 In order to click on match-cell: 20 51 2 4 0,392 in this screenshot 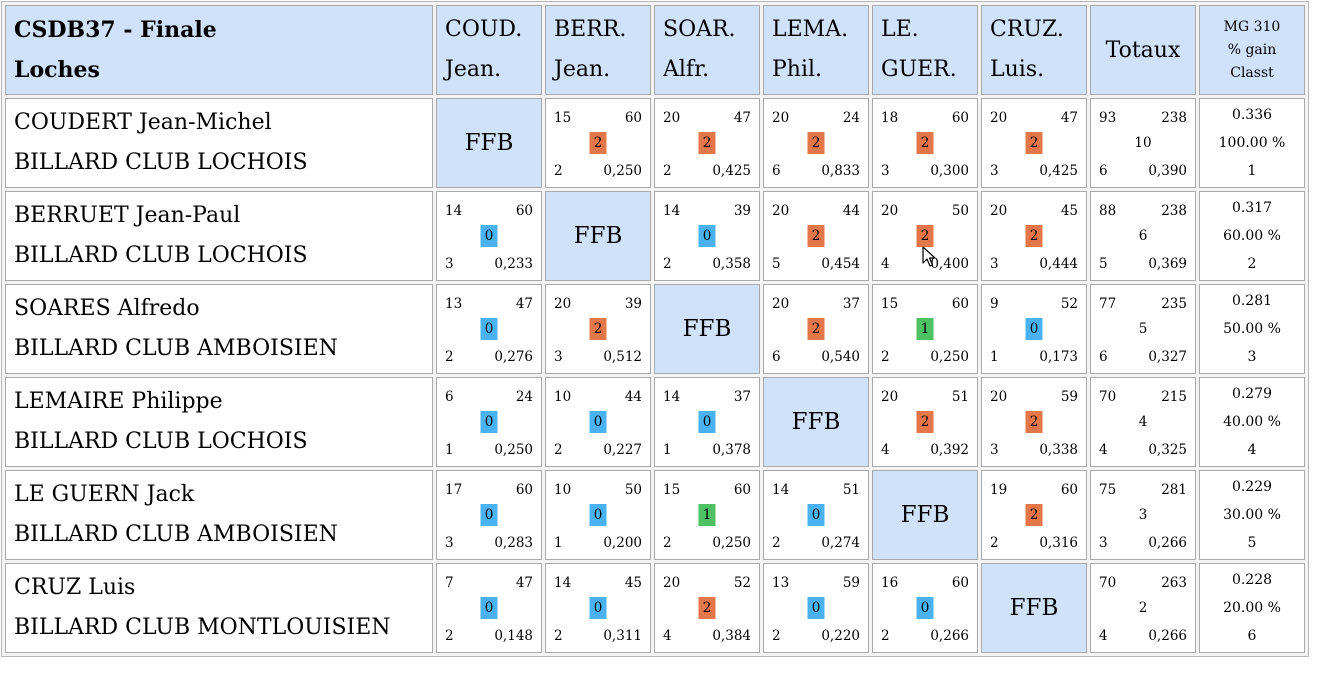, I will do `click(925, 422)`.